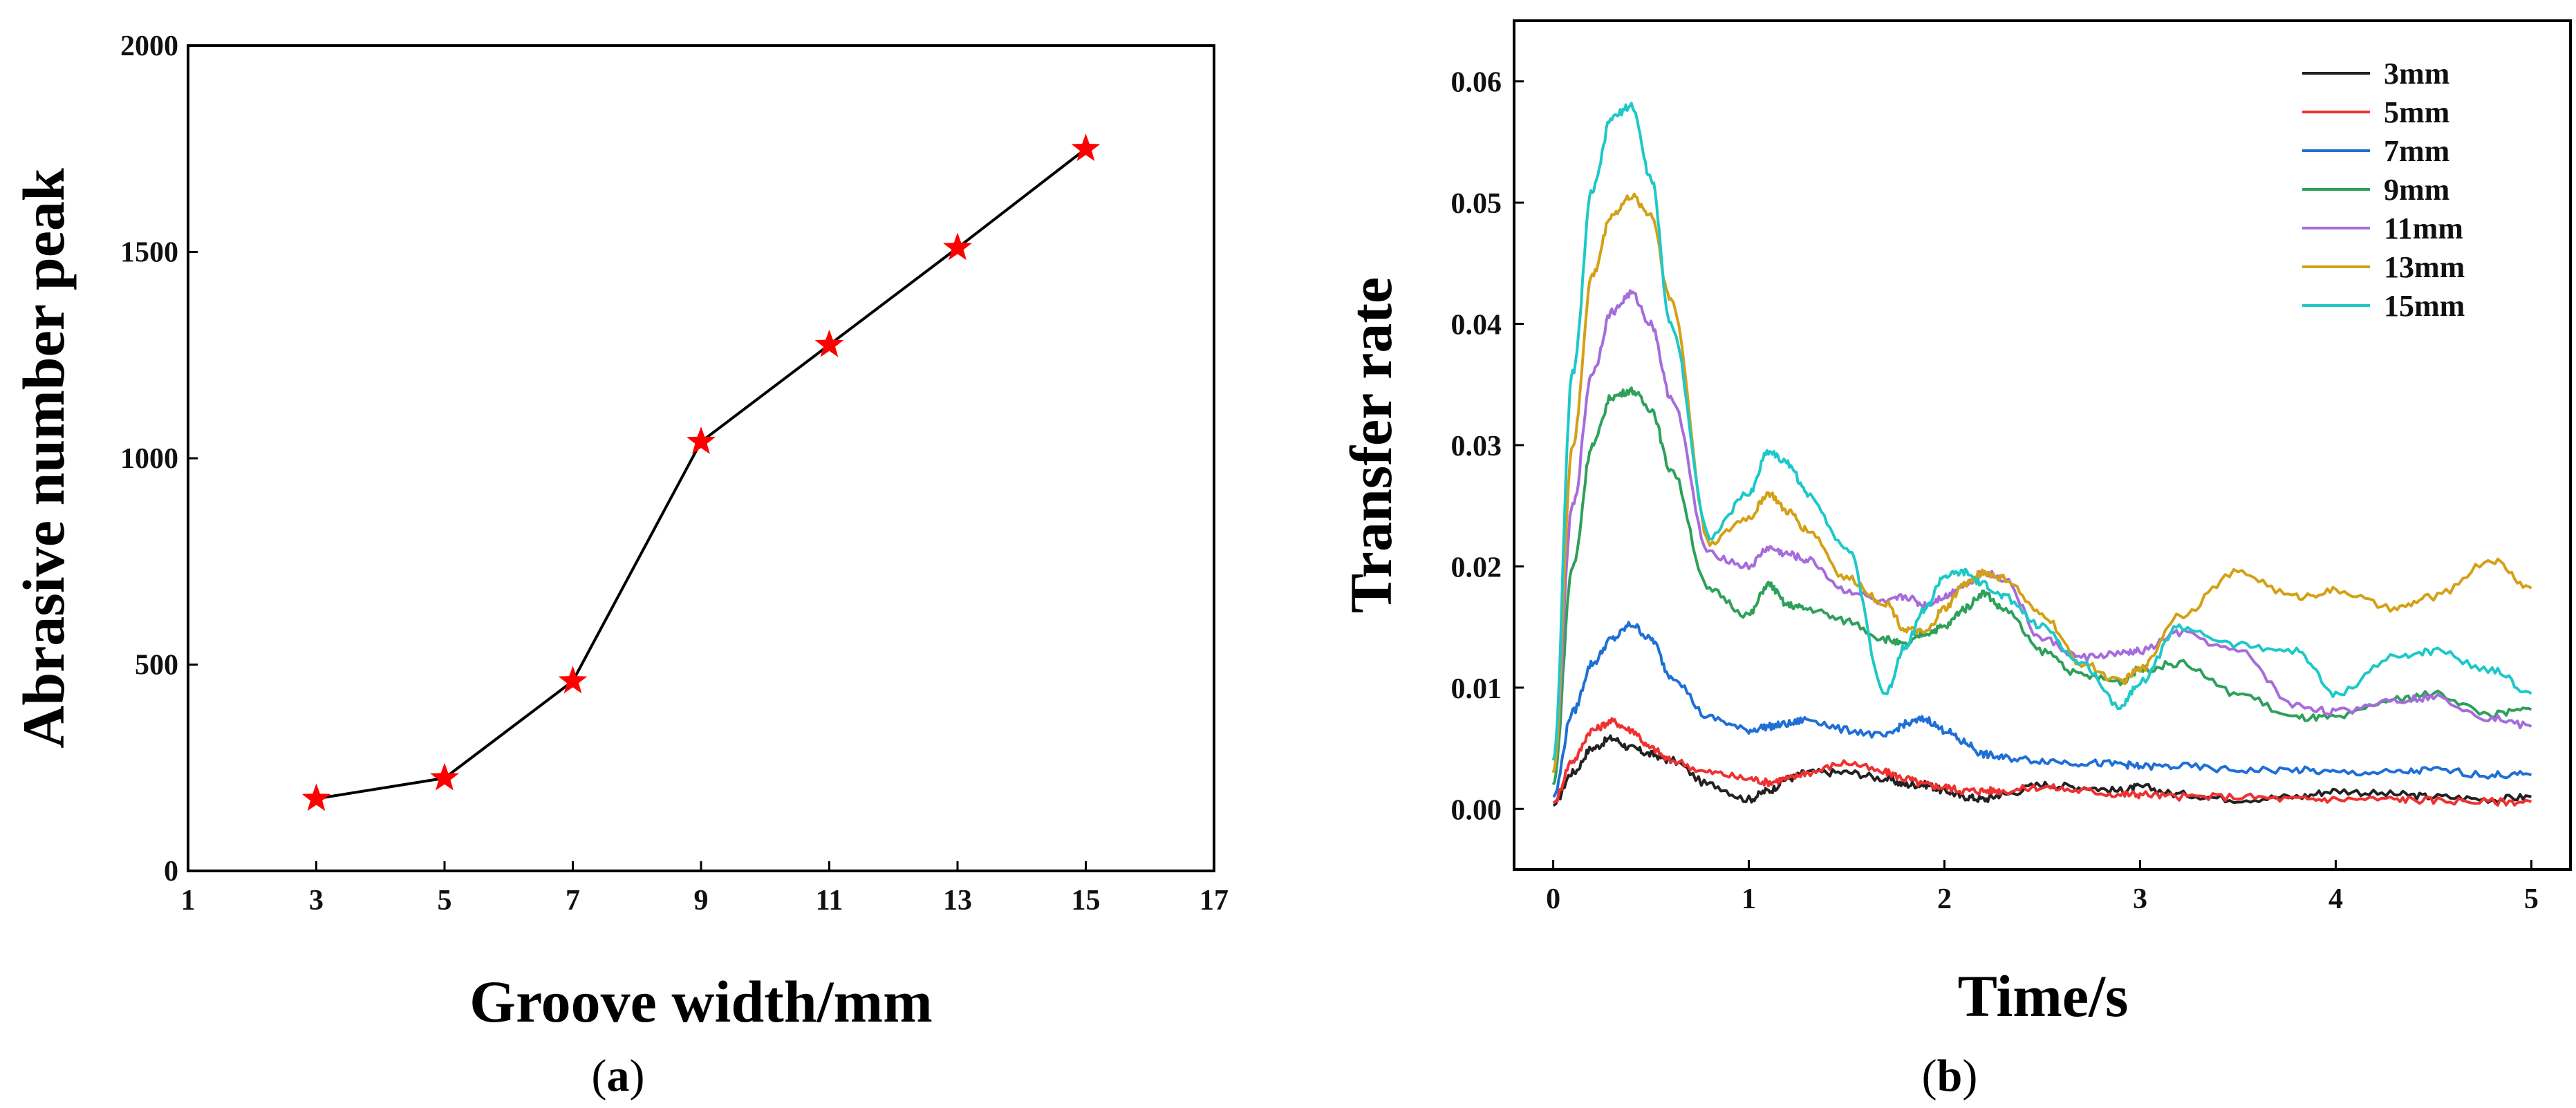  Describe the element at coordinates (1476, 689) in the screenshot. I see `y-tick-label: 0.01` at that location.